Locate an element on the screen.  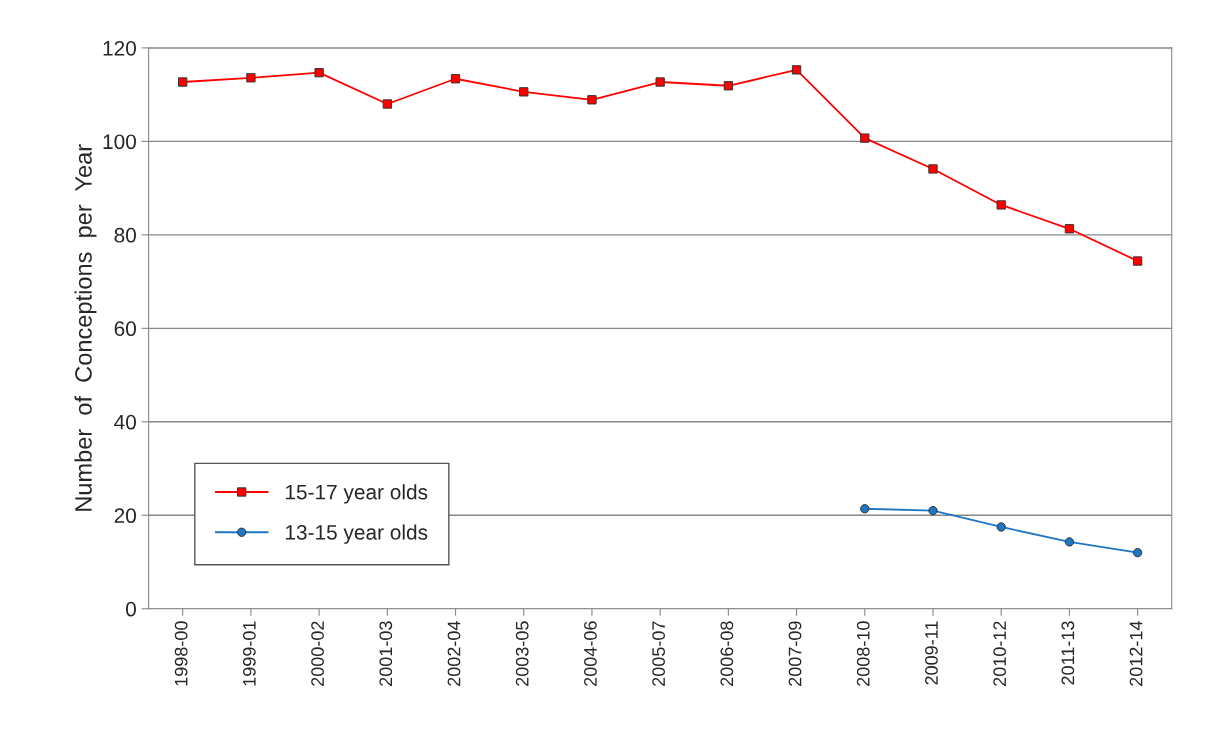
x-tick-label: 2008-10 is located at coordinates (863, 653).